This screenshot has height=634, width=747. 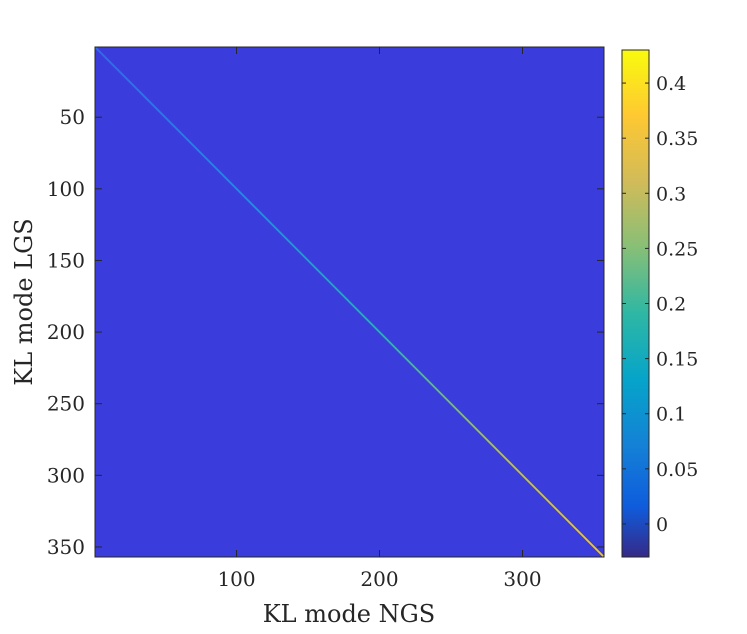 I want to click on colorbar-tick-label: 0.15, so click(x=677, y=360).